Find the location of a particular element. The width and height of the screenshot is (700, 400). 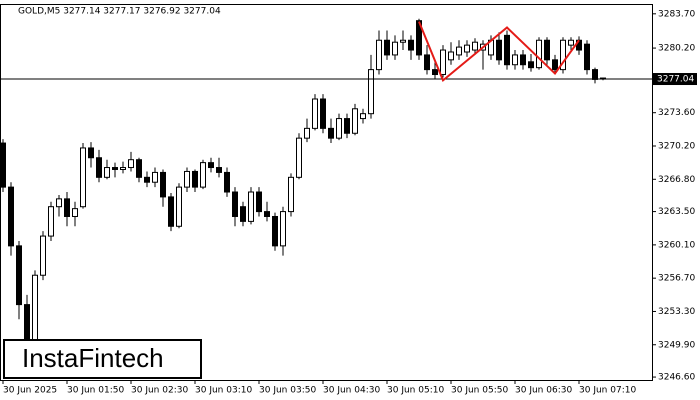

y-tick-label: 3263.50 is located at coordinates (676, 212).